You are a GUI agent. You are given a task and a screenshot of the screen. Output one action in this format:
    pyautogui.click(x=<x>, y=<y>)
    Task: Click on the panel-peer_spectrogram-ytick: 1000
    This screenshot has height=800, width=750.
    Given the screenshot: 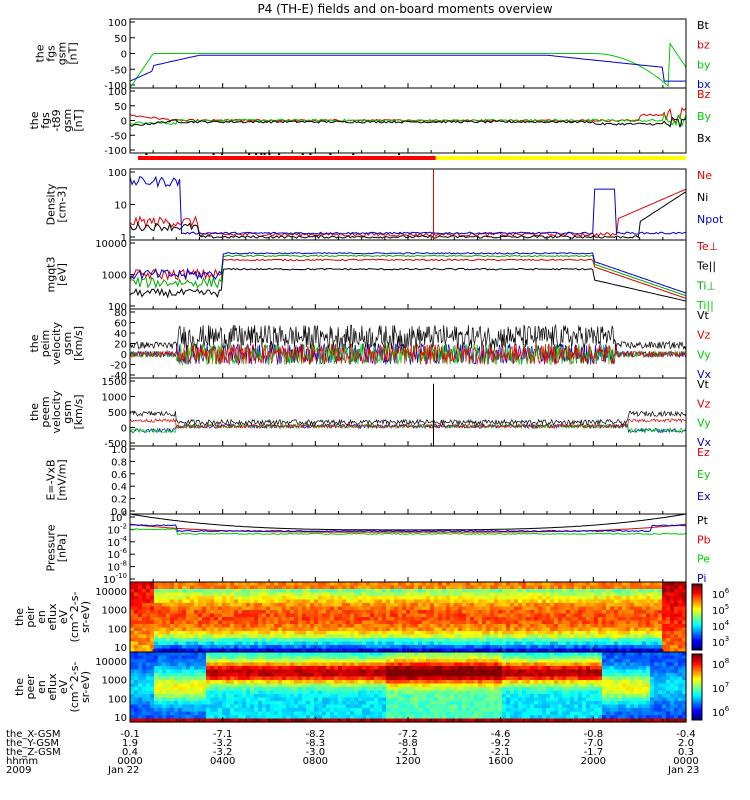 What is the action you would take?
    pyautogui.click(x=114, y=681)
    